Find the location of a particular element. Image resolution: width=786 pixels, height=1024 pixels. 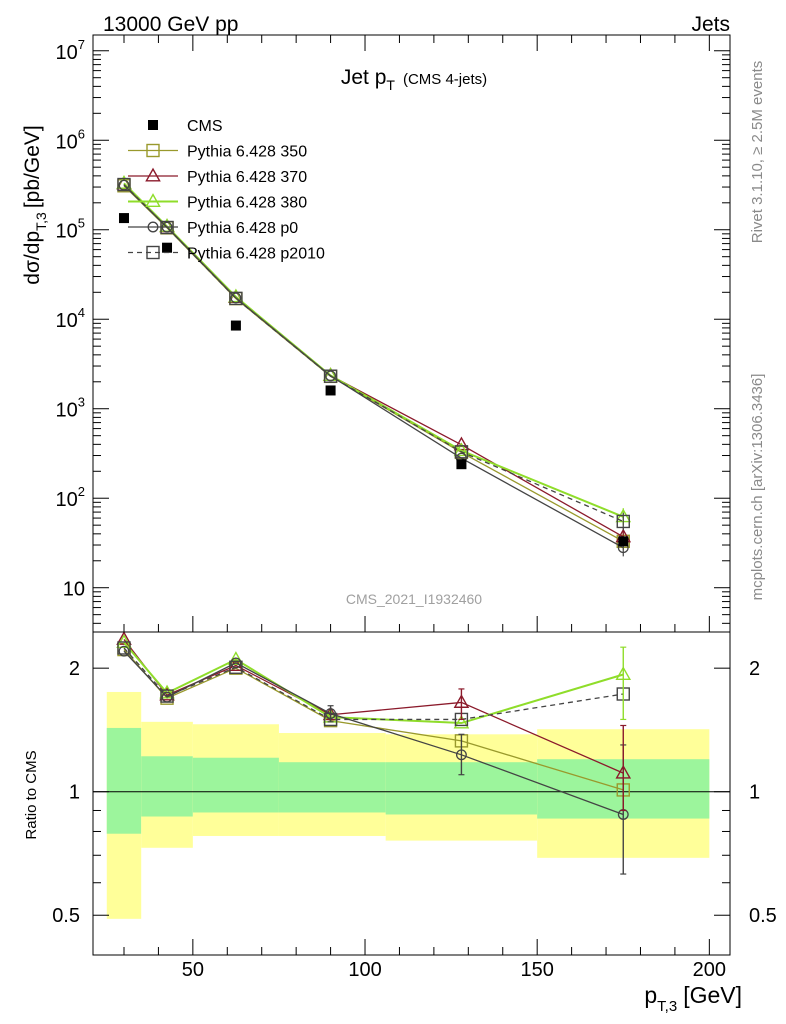

analysis-watermark: CMS_2021_I1932460 is located at coordinates (414, 599).